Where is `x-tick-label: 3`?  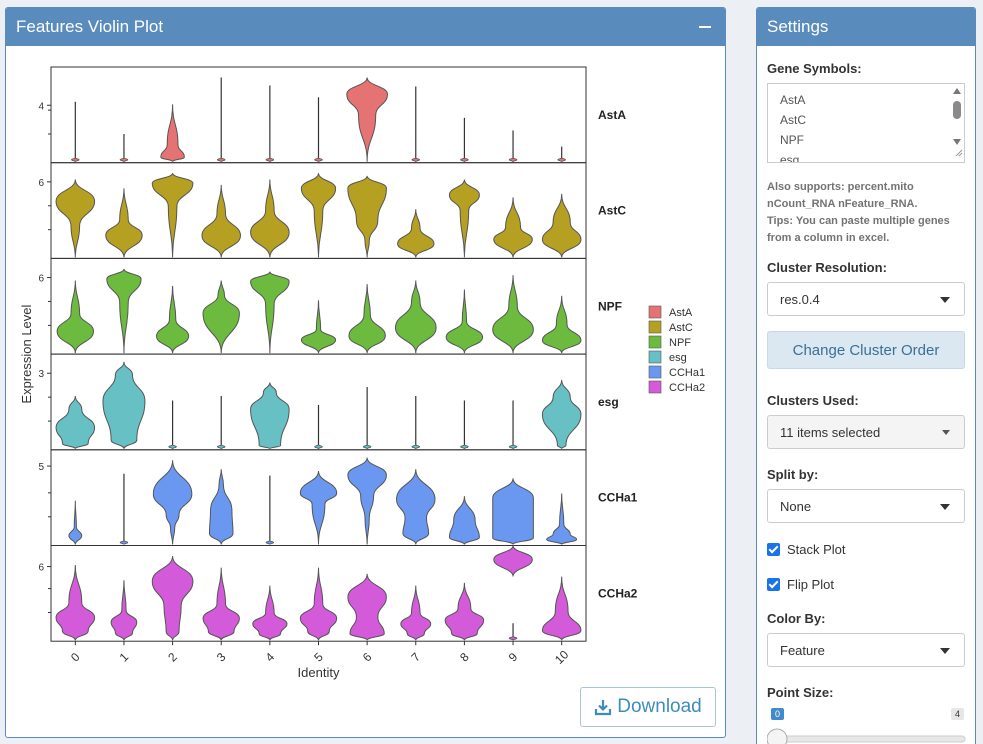
x-tick-label: 3 is located at coordinates (221, 657).